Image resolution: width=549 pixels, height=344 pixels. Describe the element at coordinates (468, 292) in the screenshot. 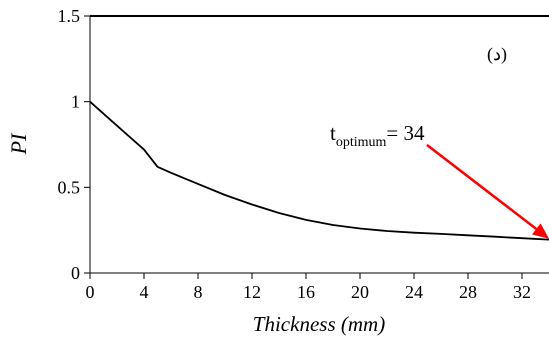

I see `x-tick-label: 28` at that location.